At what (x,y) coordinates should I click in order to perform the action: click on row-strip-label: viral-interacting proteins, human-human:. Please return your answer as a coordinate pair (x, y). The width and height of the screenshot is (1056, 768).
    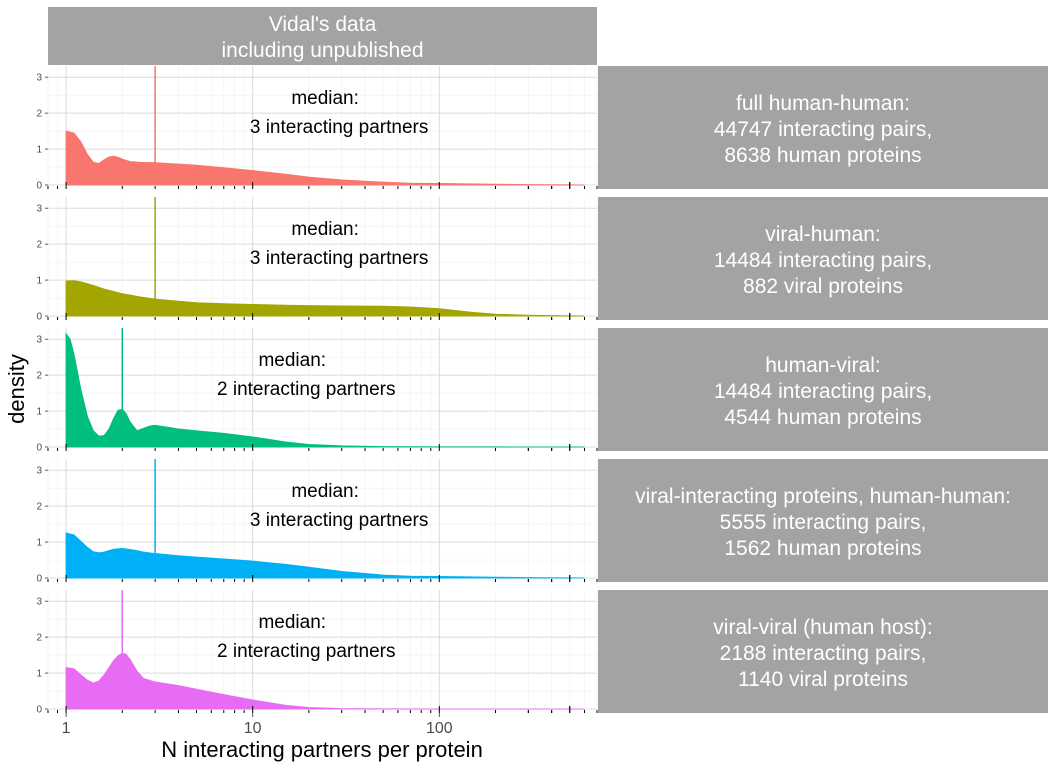
    Looking at the image, I should click on (823, 496).